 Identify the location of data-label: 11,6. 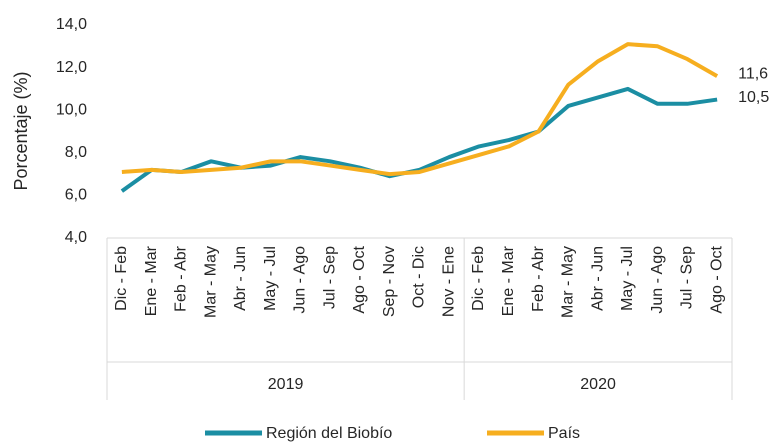
(753, 73).